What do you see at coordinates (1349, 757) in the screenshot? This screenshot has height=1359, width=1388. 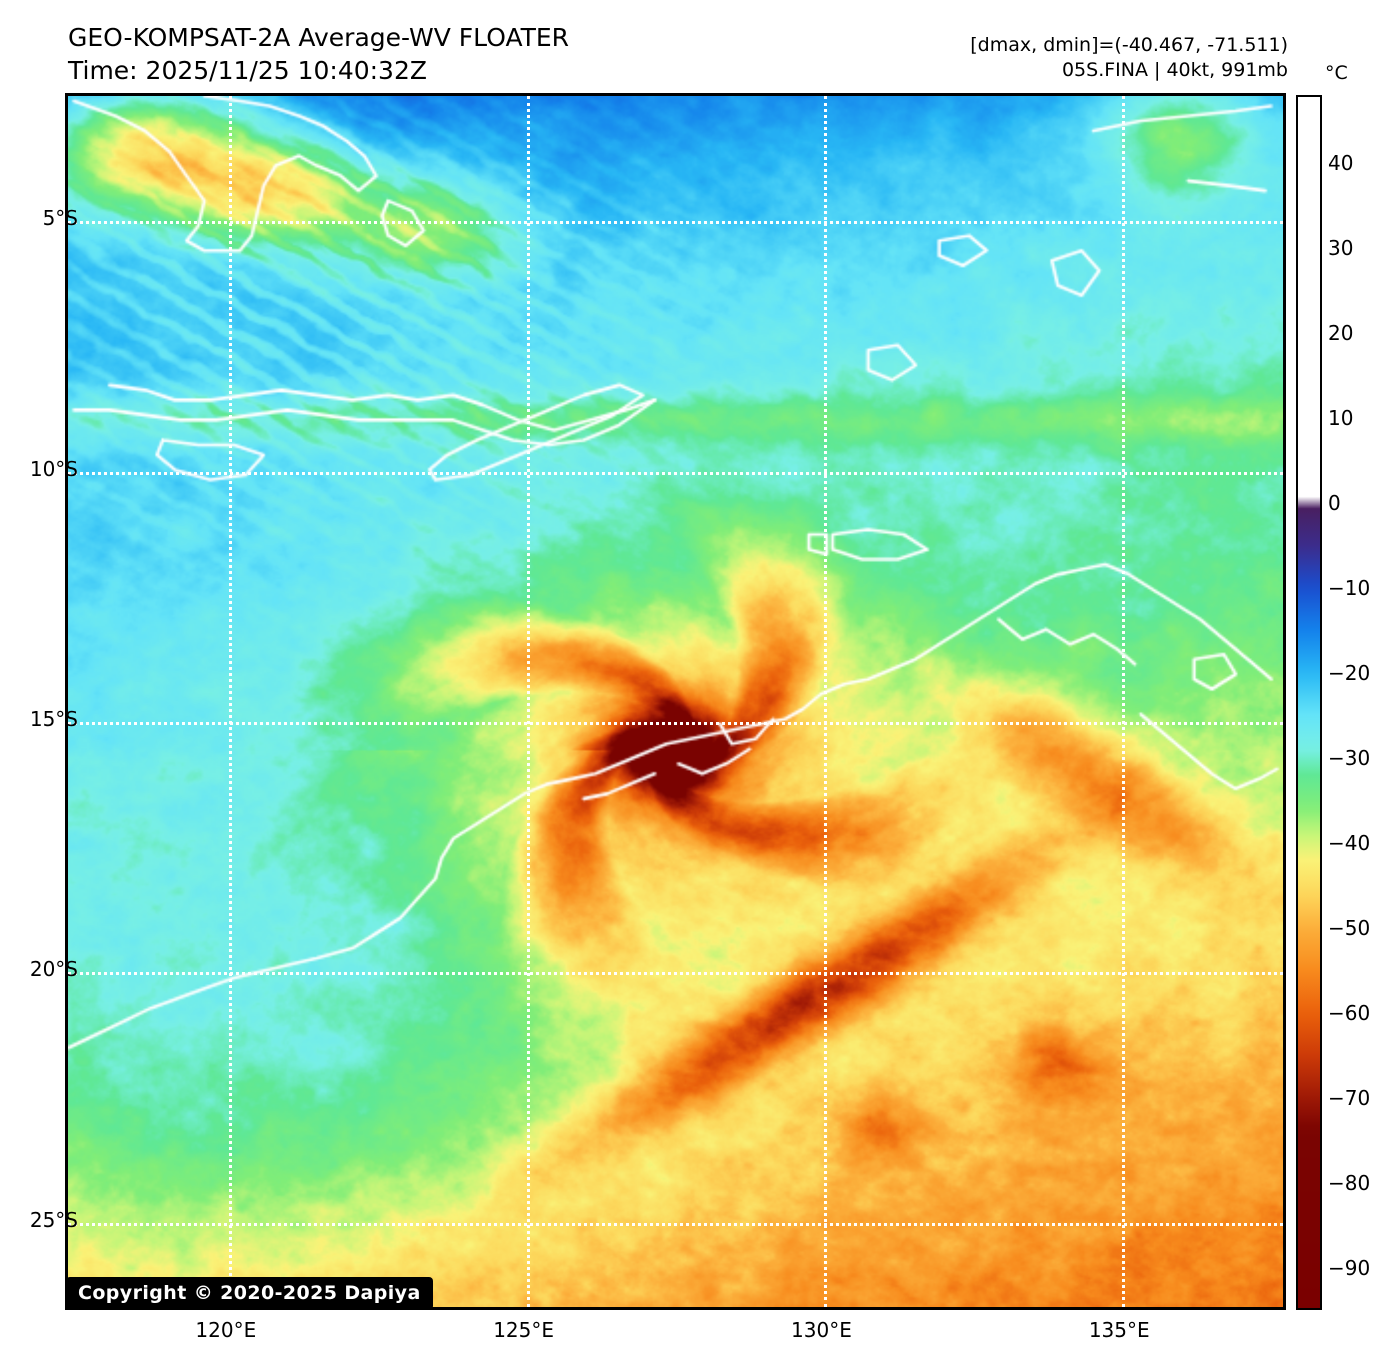 I see `colorbar-tick--30: −30` at bounding box center [1349, 757].